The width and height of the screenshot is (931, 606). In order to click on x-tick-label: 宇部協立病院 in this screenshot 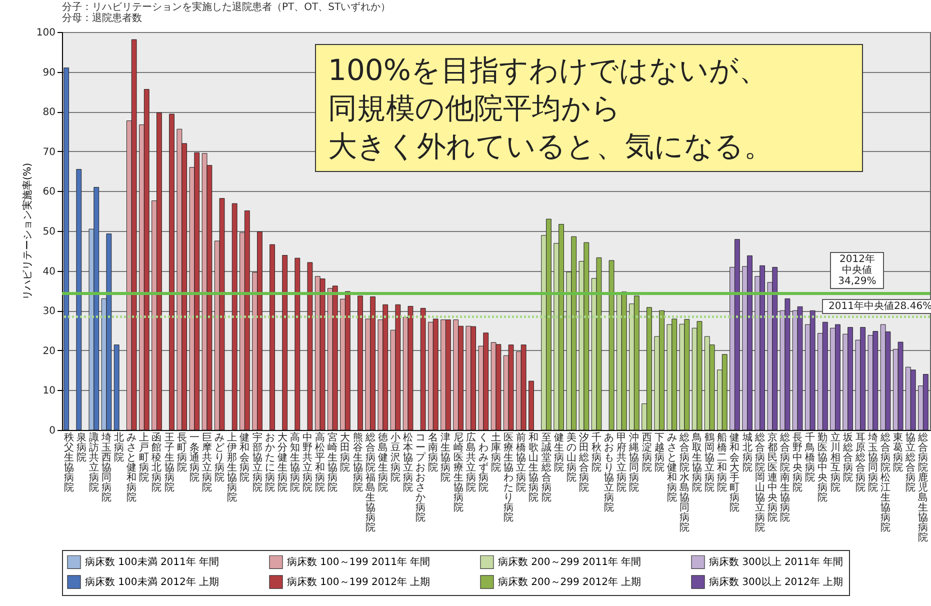, I will do `click(257, 463)`.